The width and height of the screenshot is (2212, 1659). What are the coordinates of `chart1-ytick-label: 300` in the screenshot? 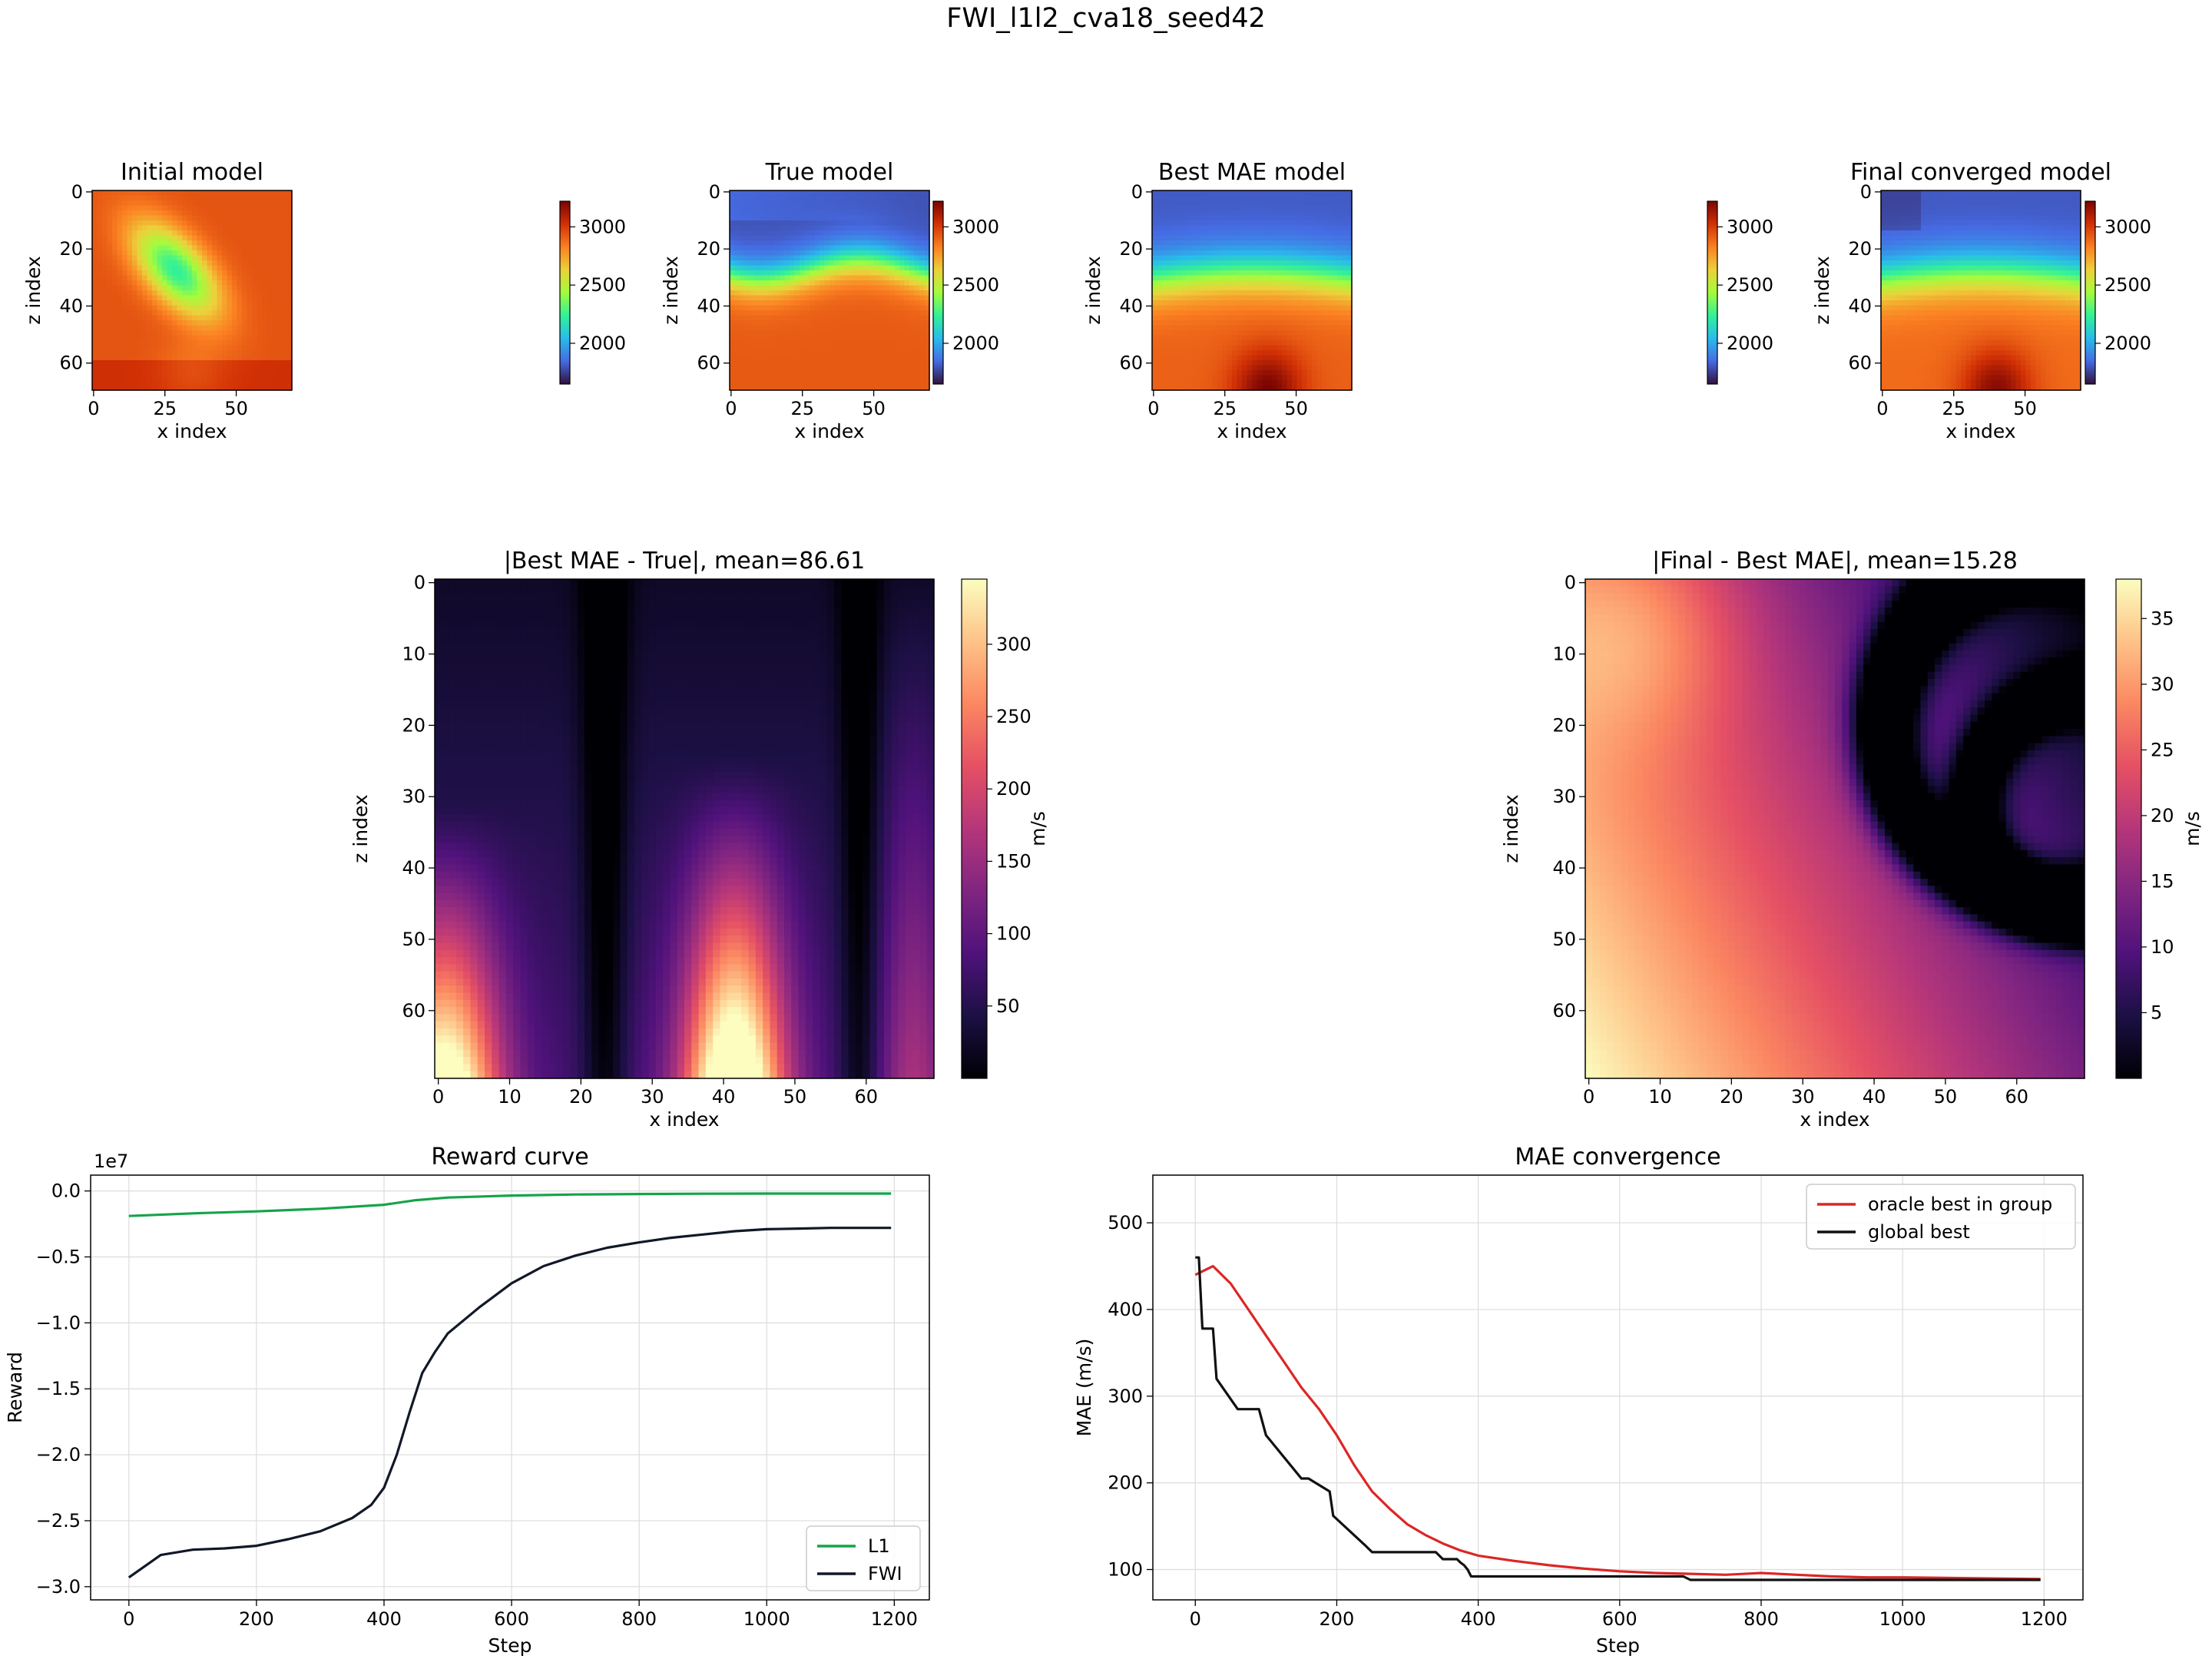 It's located at (1125, 1397).